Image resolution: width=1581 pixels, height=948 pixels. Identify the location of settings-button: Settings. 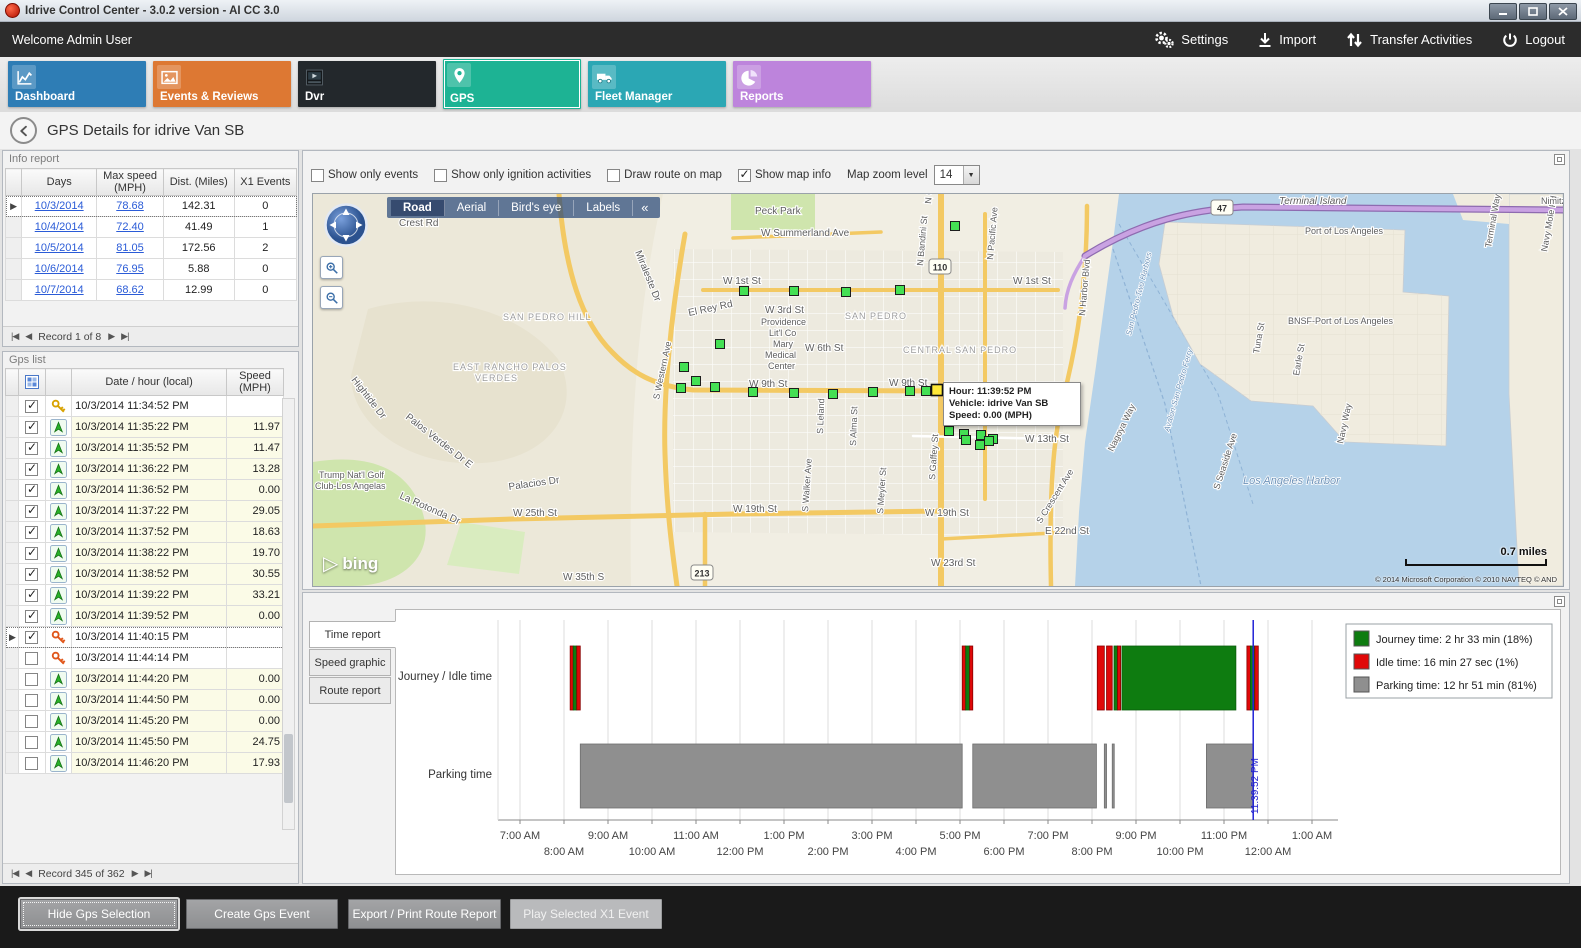
(1191, 39).